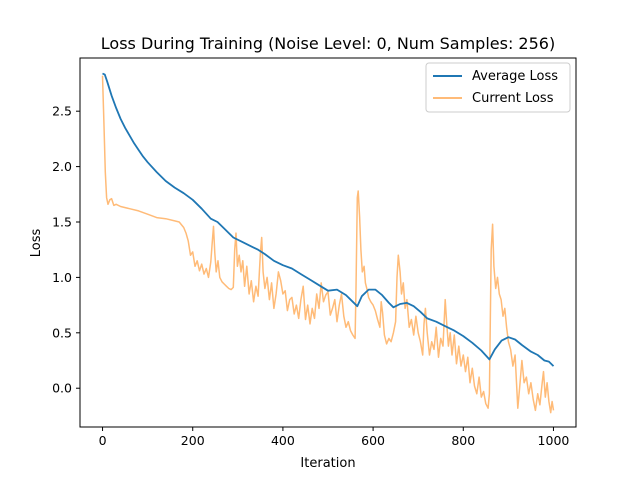  What do you see at coordinates (193, 440) in the screenshot?
I see `x-tick-label: 200` at bounding box center [193, 440].